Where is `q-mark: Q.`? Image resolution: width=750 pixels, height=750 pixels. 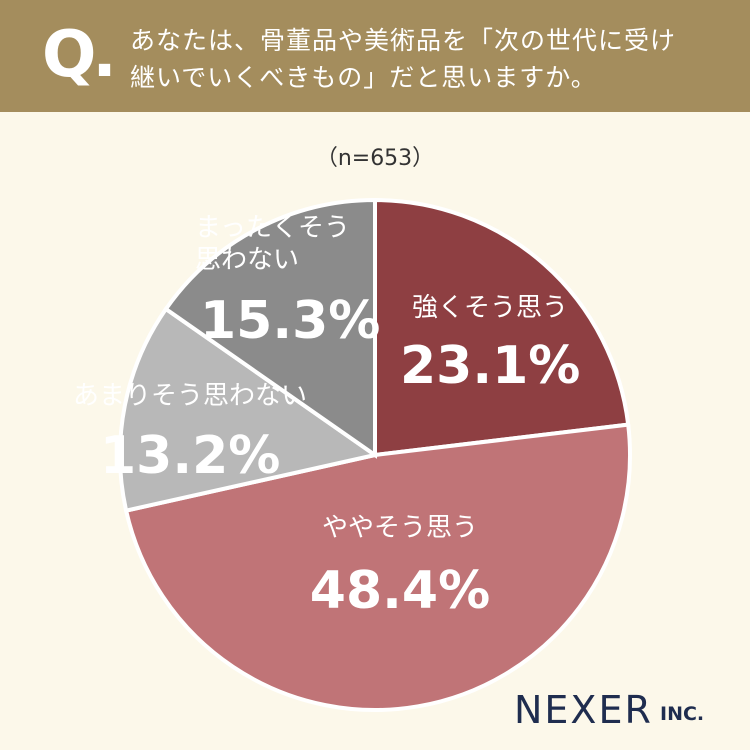
q-mark: Q. is located at coordinates (79, 55).